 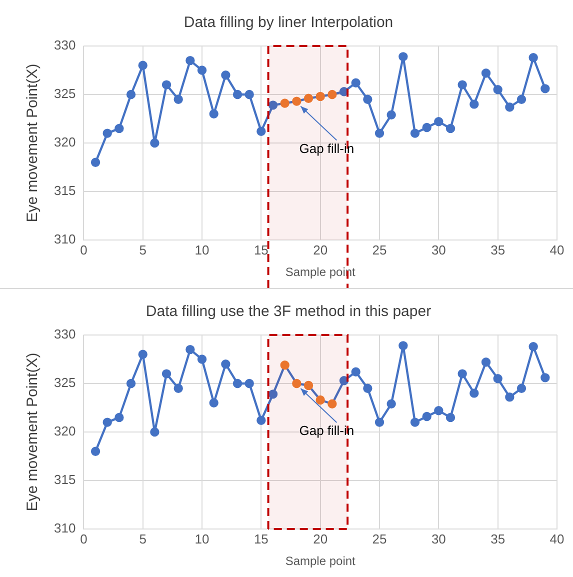 What do you see at coordinates (557, 538) in the screenshot?
I see `x-tick-label: 40` at bounding box center [557, 538].